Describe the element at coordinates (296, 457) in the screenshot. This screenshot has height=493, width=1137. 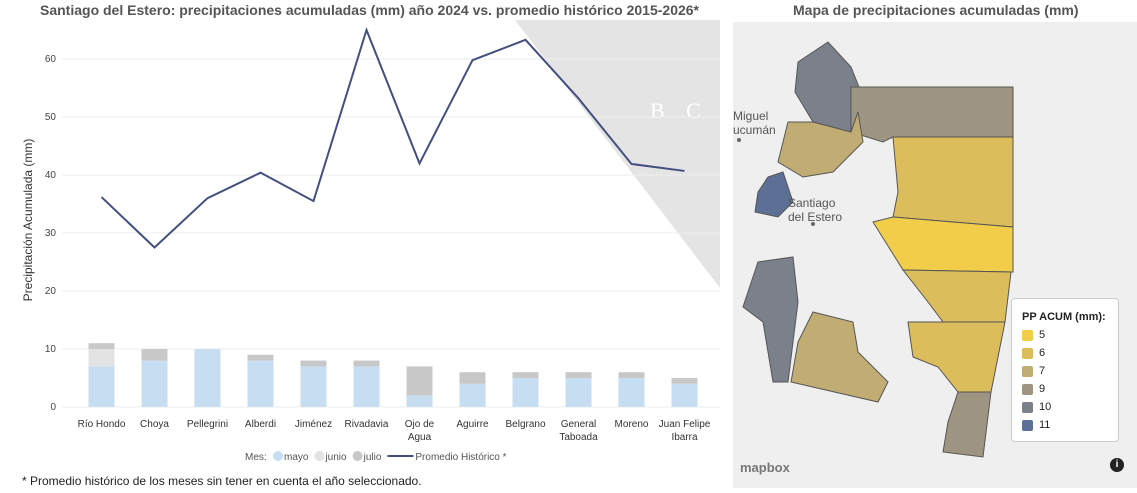
I see `chart-legend-label: mayo` at that location.